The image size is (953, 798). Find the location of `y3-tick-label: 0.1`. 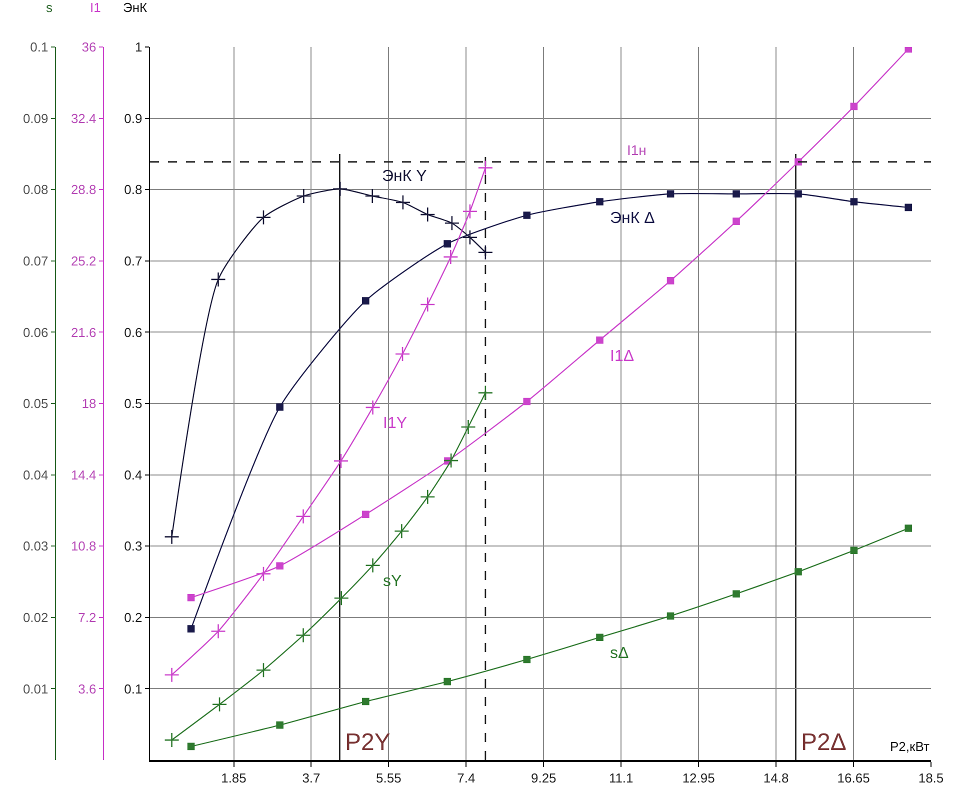

y3-tick-label: 0.1 is located at coordinates (39, 47).